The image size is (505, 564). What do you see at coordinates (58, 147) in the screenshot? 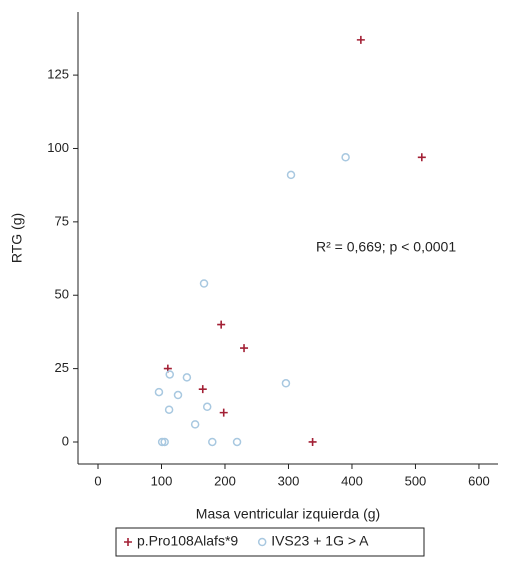
I see `y-tick-label: 100` at bounding box center [58, 147].